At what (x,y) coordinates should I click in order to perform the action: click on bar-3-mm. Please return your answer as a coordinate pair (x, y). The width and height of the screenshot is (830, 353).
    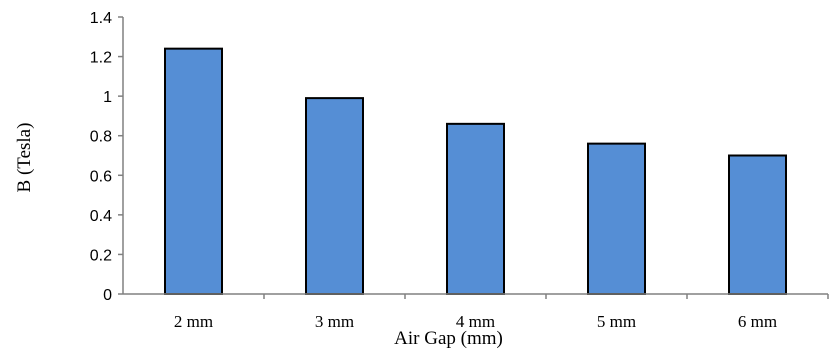
    Looking at the image, I should click on (334, 196).